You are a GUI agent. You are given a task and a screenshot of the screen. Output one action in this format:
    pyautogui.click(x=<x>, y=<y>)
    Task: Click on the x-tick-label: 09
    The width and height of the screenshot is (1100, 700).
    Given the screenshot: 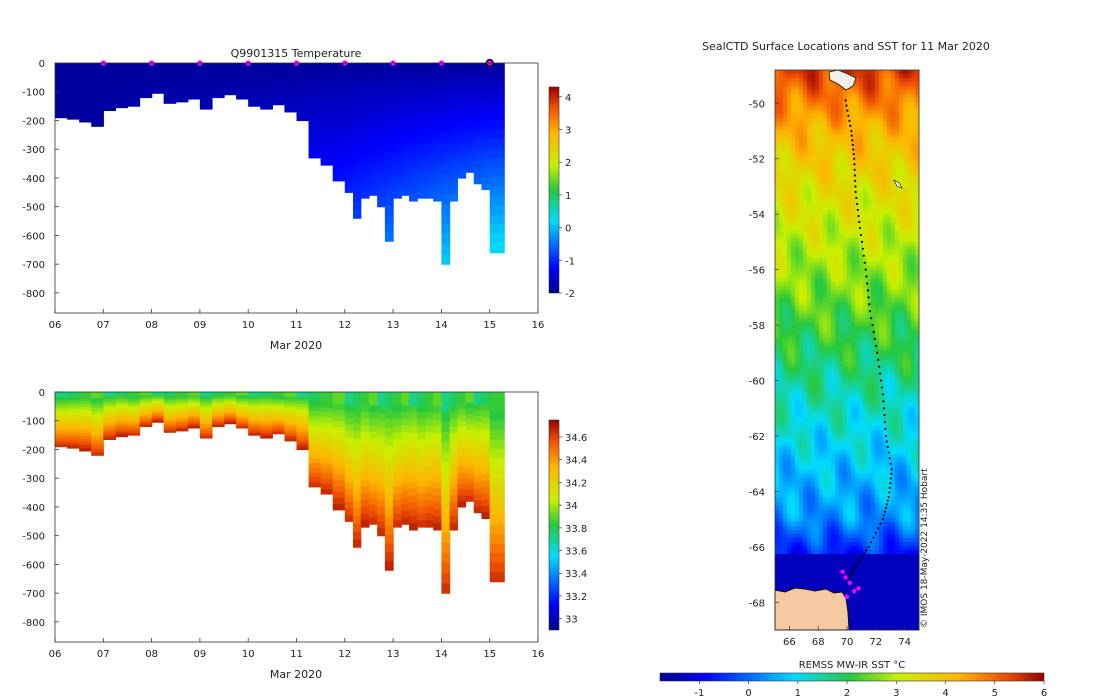 What is the action you would take?
    pyautogui.click(x=200, y=654)
    